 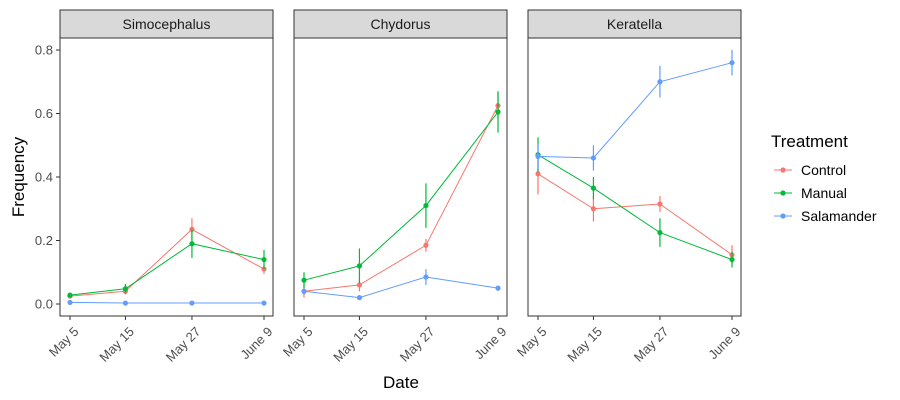 I want to click on legend-title: Treatment, so click(x=809, y=141).